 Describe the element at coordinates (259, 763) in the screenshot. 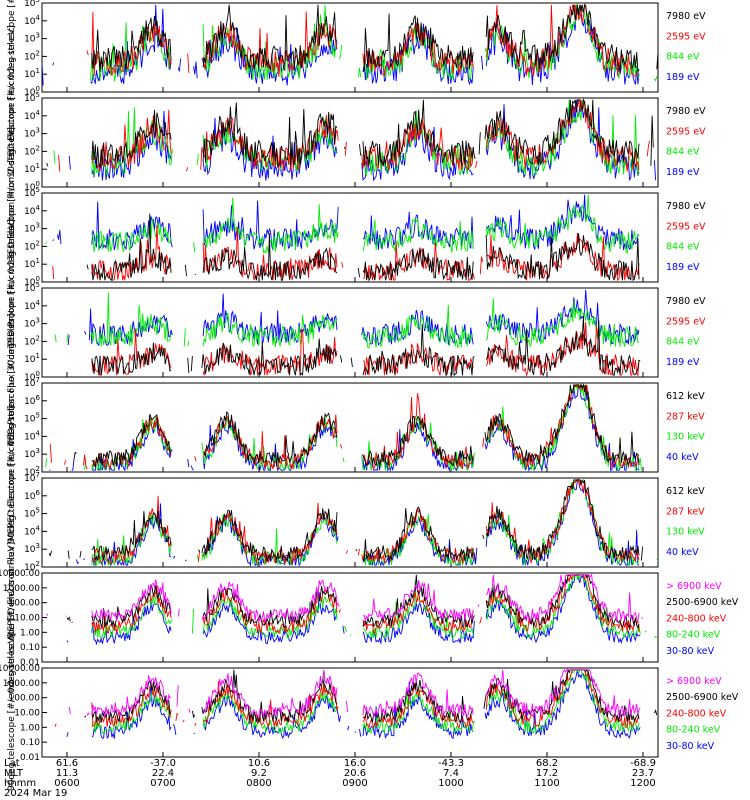

I see `x-tick-label-lat: 10.6` at that location.